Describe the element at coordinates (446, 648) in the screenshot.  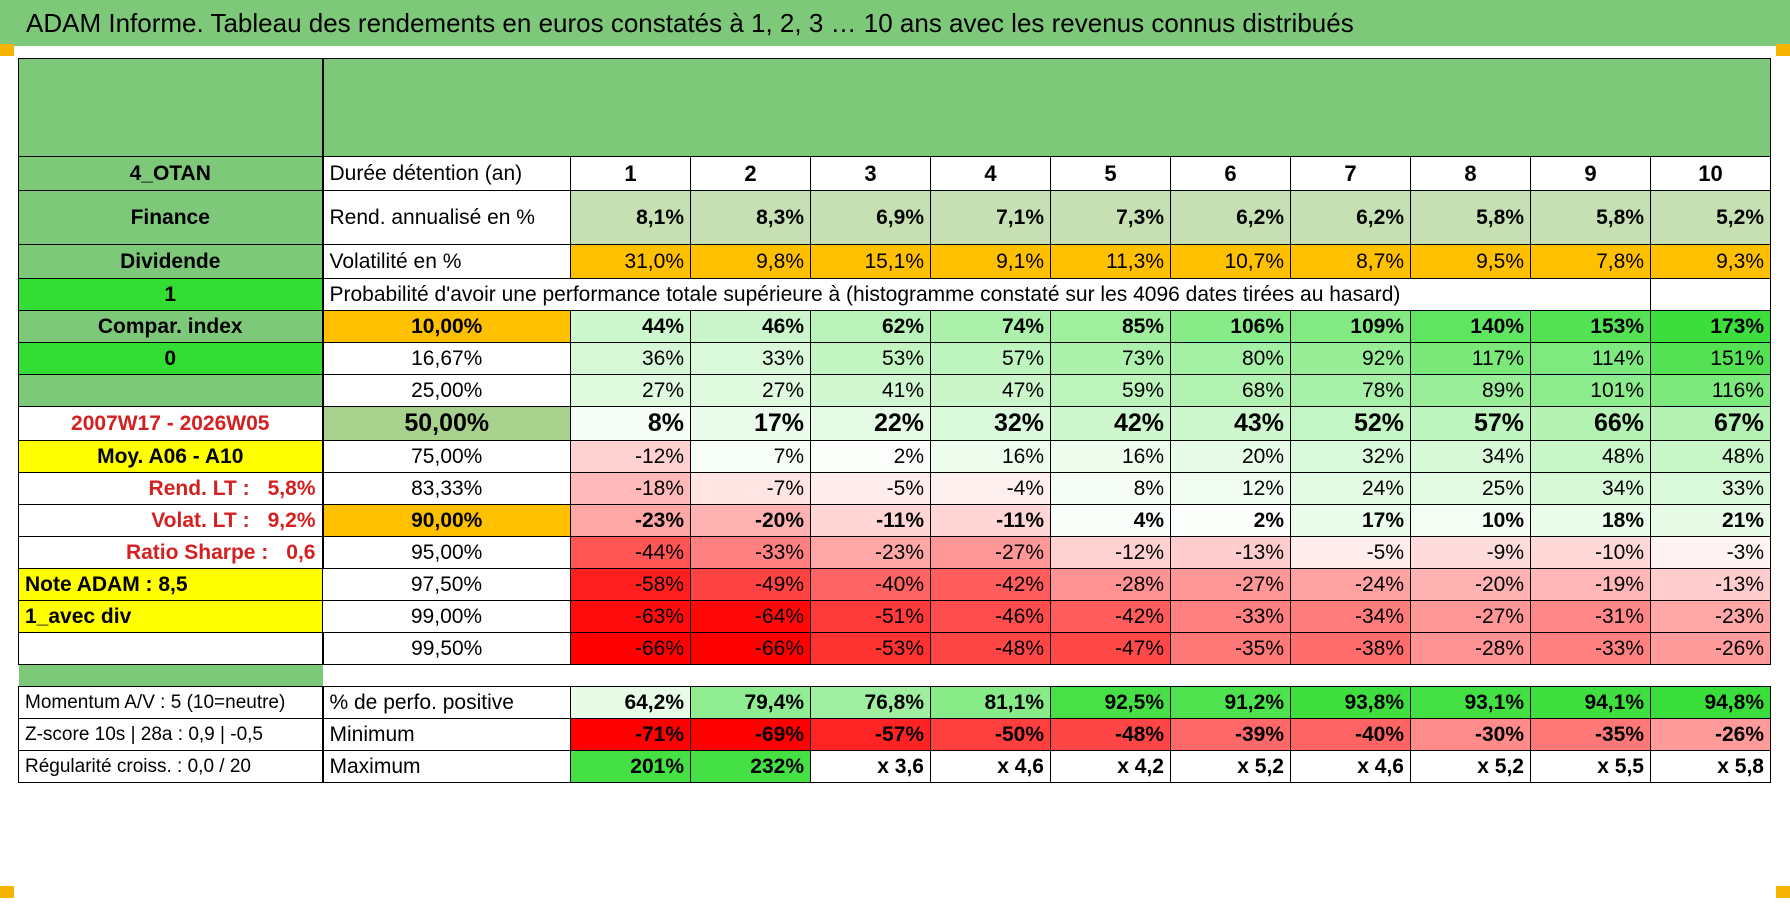
I see `quantile-label: 99,50%` at that location.